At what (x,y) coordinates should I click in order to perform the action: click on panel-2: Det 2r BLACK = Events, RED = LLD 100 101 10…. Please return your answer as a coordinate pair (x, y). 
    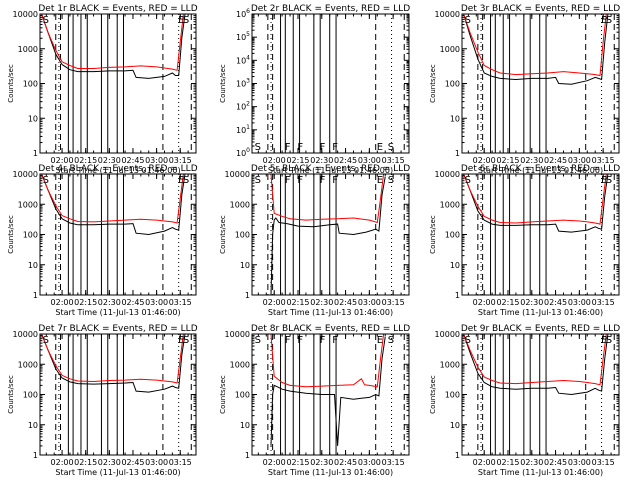
    Looking at the image, I should click on (314, 89).